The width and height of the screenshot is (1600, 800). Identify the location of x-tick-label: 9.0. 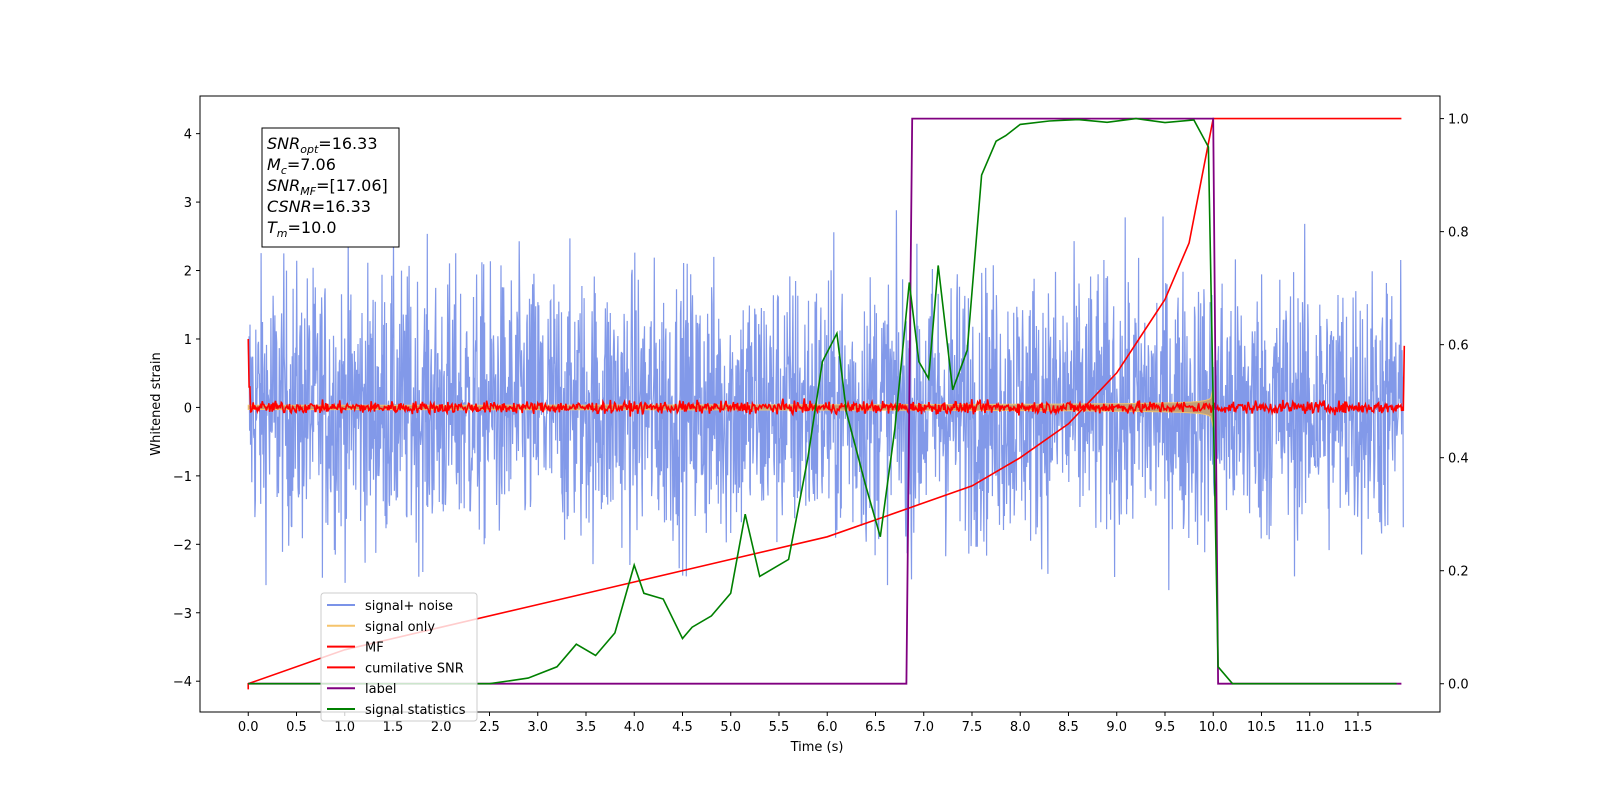
(1116, 727).